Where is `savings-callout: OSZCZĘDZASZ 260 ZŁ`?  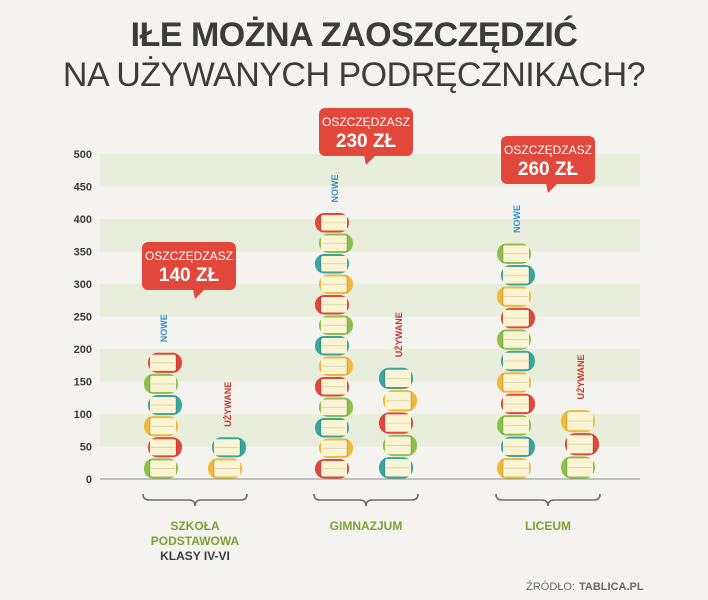
savings-callout: OSZCZĘDZASZ 260 ZŁ is located at coordinates (548, 164).